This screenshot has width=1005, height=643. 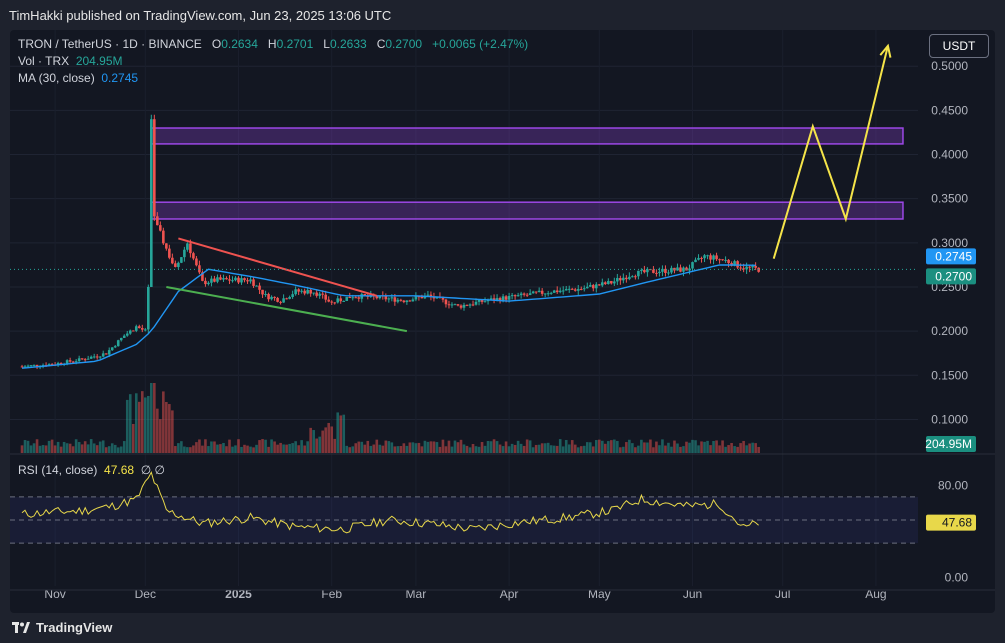 What do you see at coordinates (527, 173) in the screenshot?
I see `resistance-zones` at bounding box center [527, 173].